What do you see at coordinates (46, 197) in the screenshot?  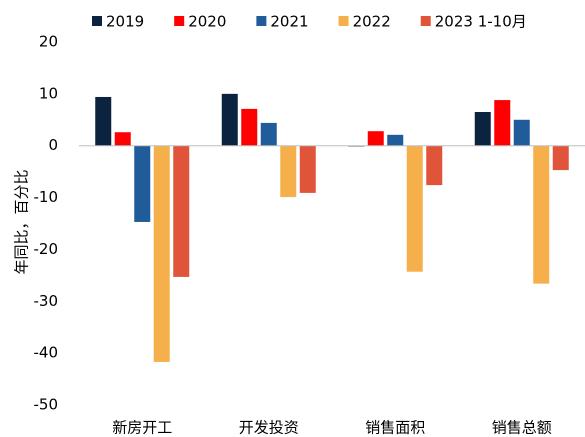 I see `y-tick-label: -10` at bounding box center [46, 197].